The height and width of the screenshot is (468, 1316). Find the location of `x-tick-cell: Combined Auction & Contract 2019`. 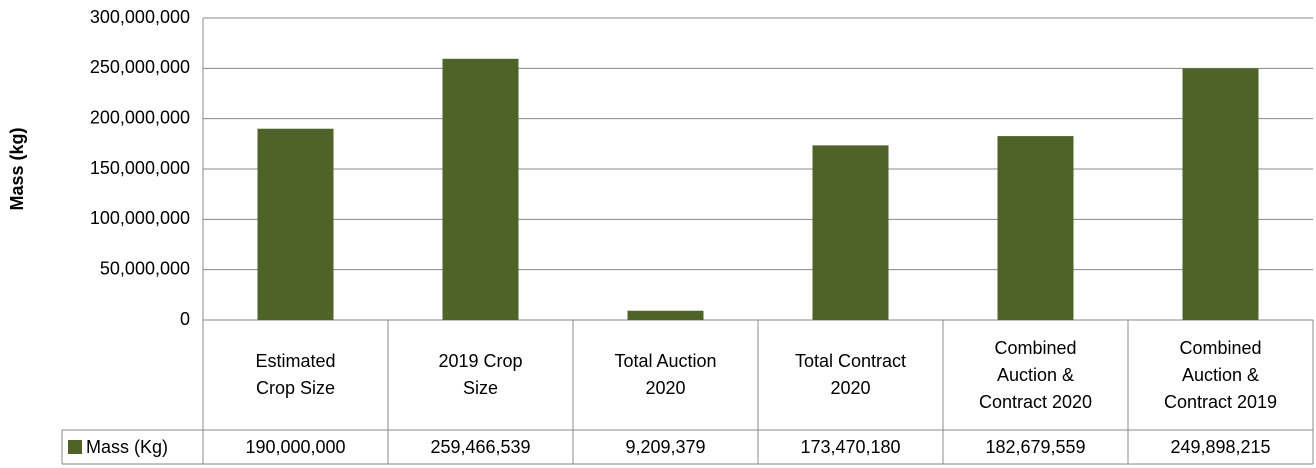

x-tick-cell: Combined Auction & Contract 2019 is located at coordinates (1220, 375).